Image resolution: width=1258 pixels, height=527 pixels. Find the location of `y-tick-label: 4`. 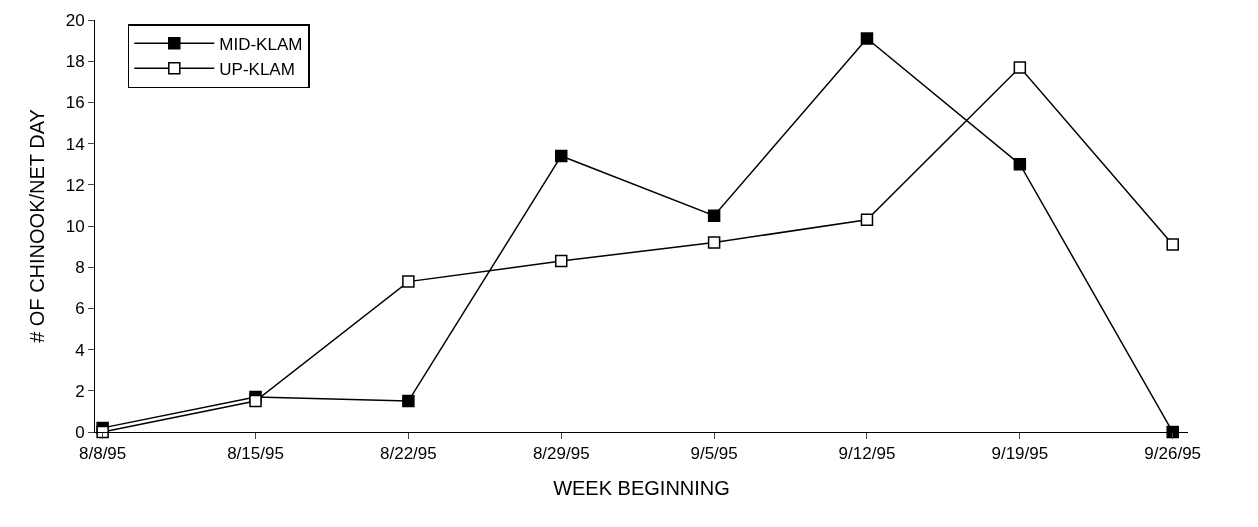

y-tick-label: 4 is located at coordinates (80, 350).